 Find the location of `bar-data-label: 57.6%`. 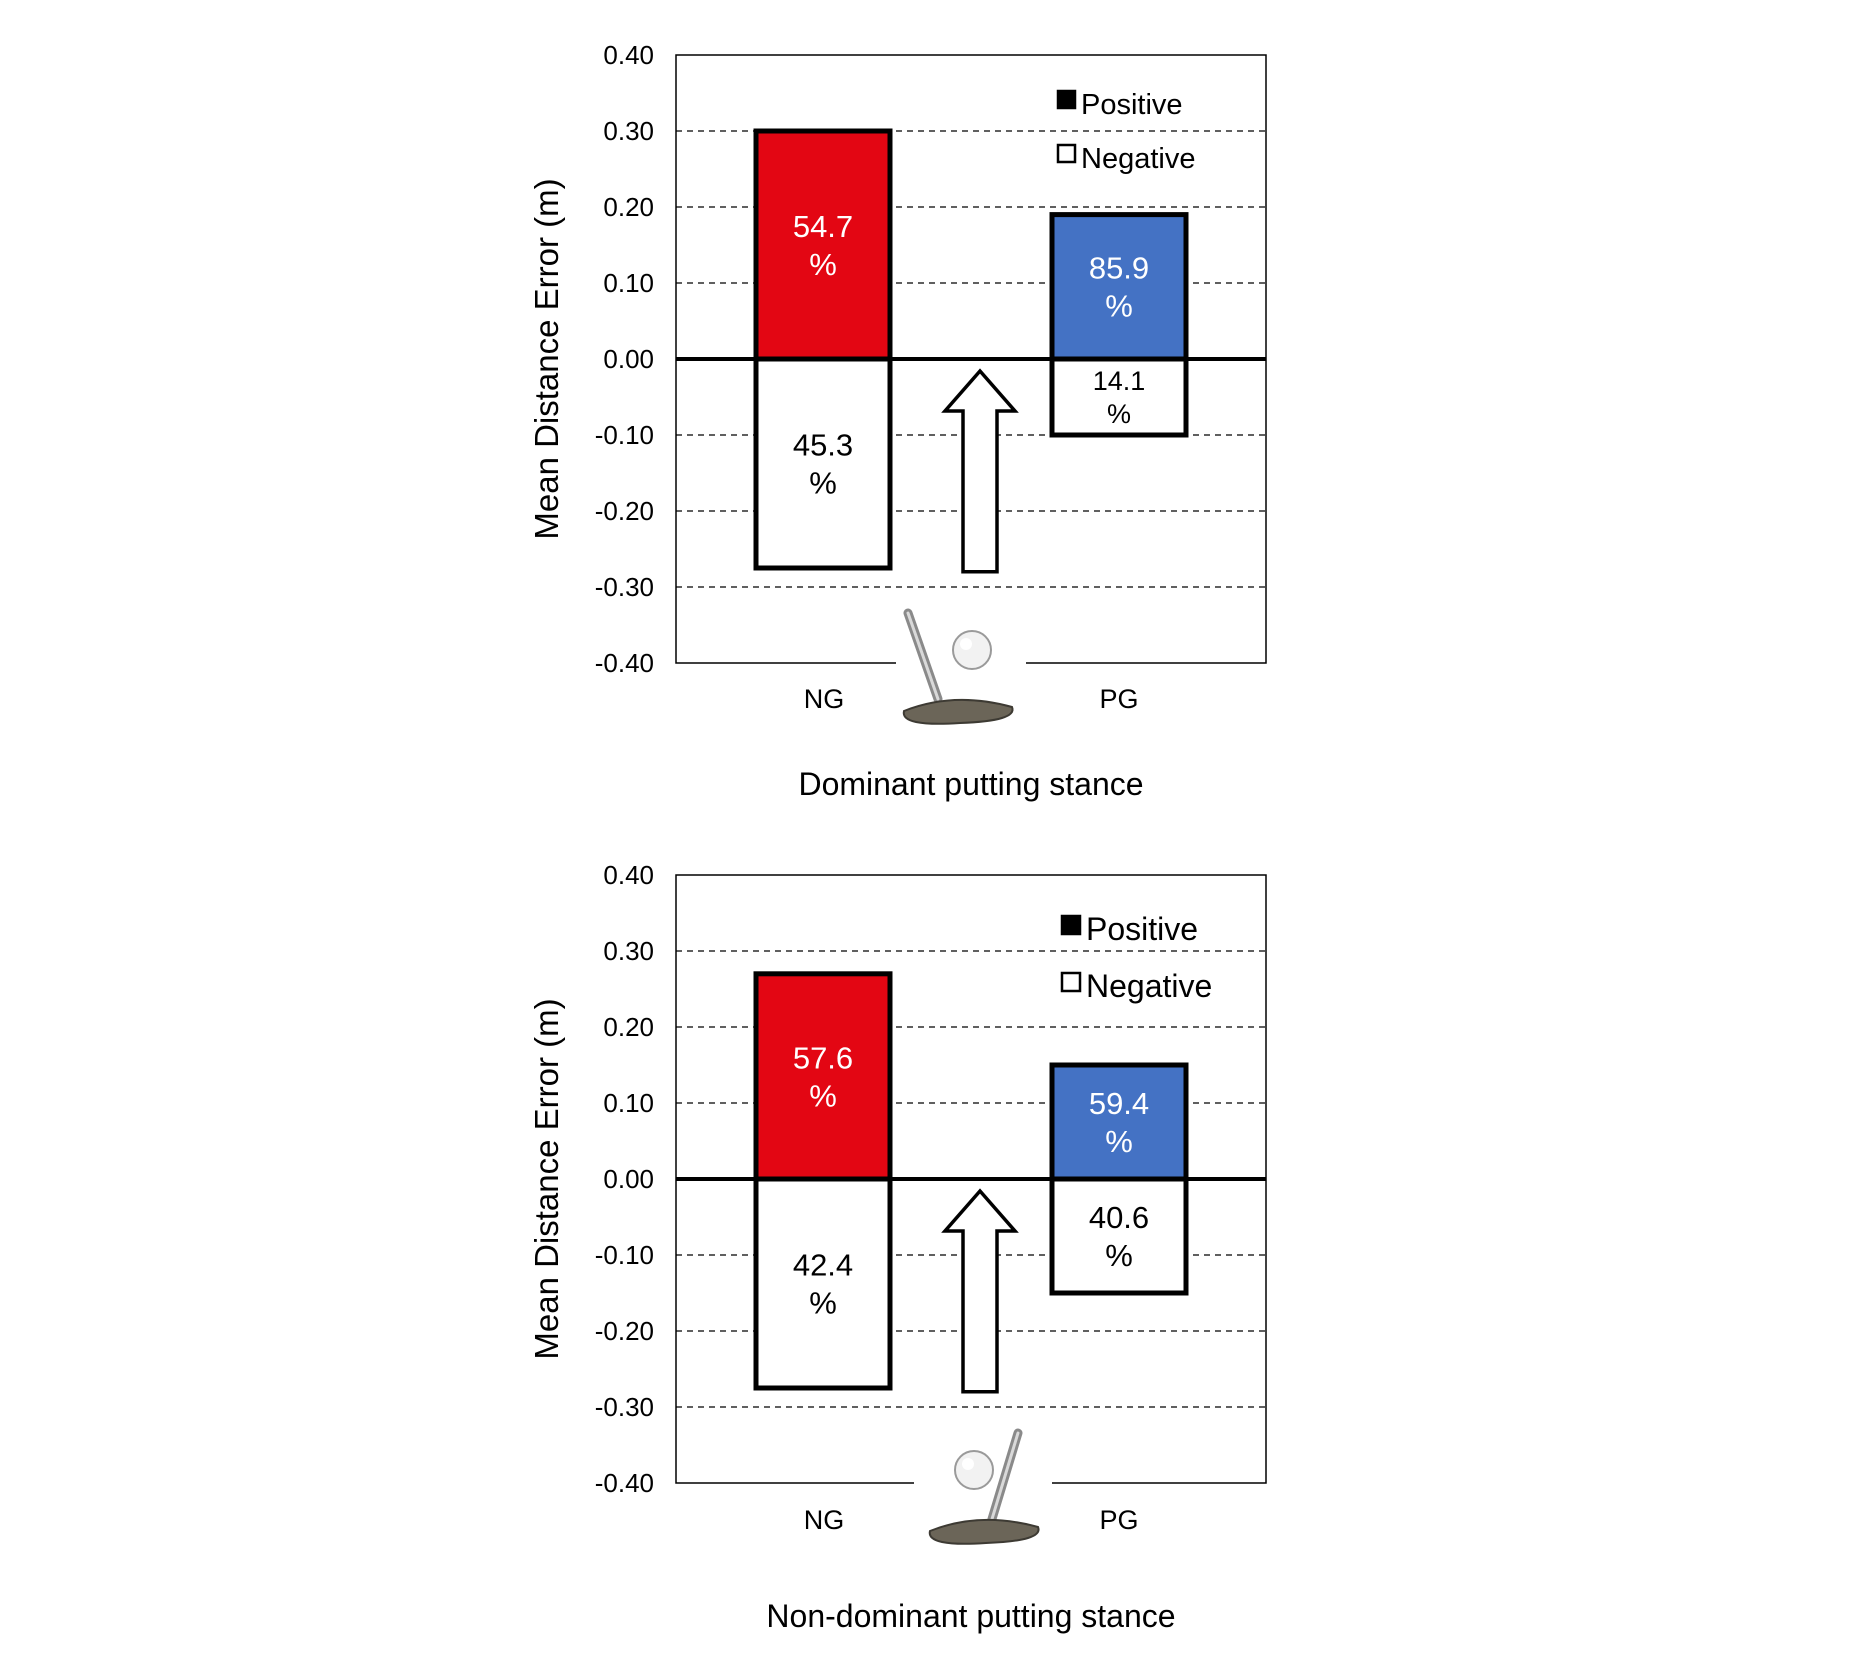

bar-data-label: 57.6% is located at coordinates (823, 1076).